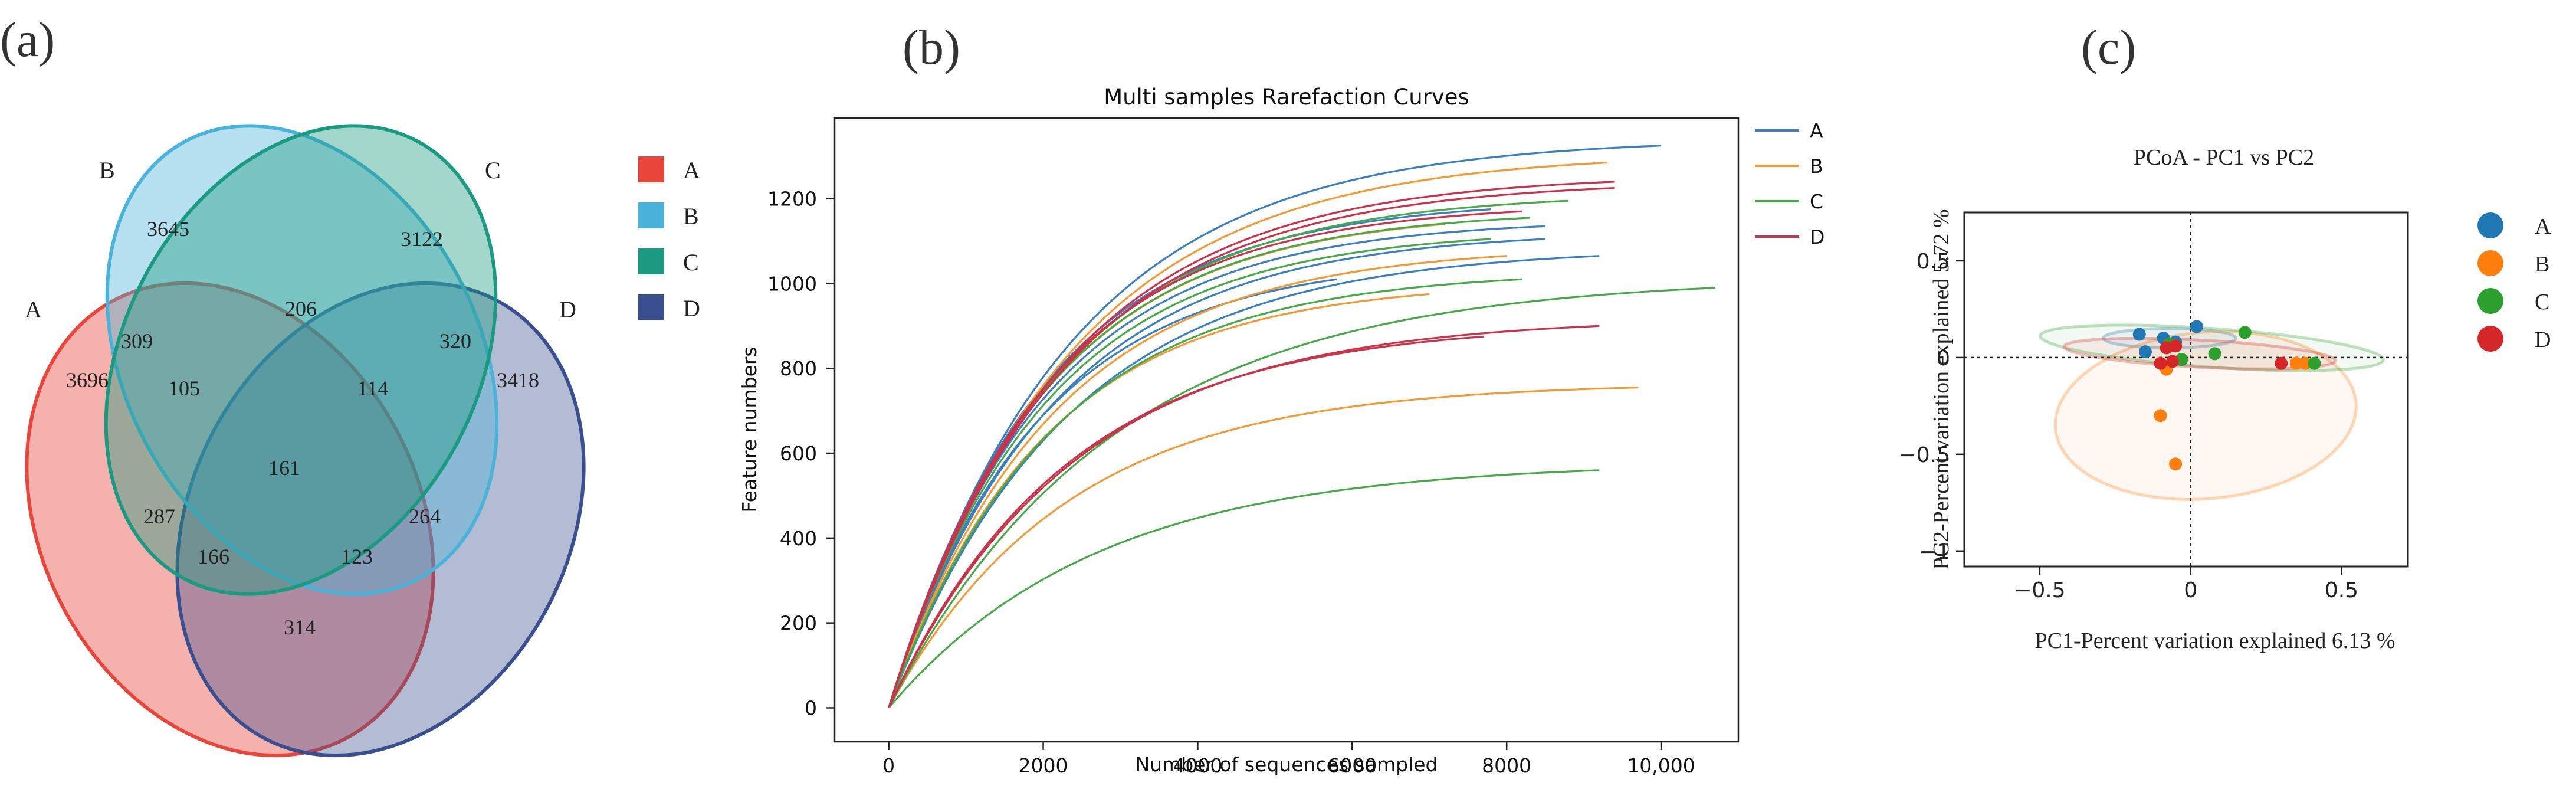  I want to click on rarefaction-y-tick-label: 400, so click(798, 538).